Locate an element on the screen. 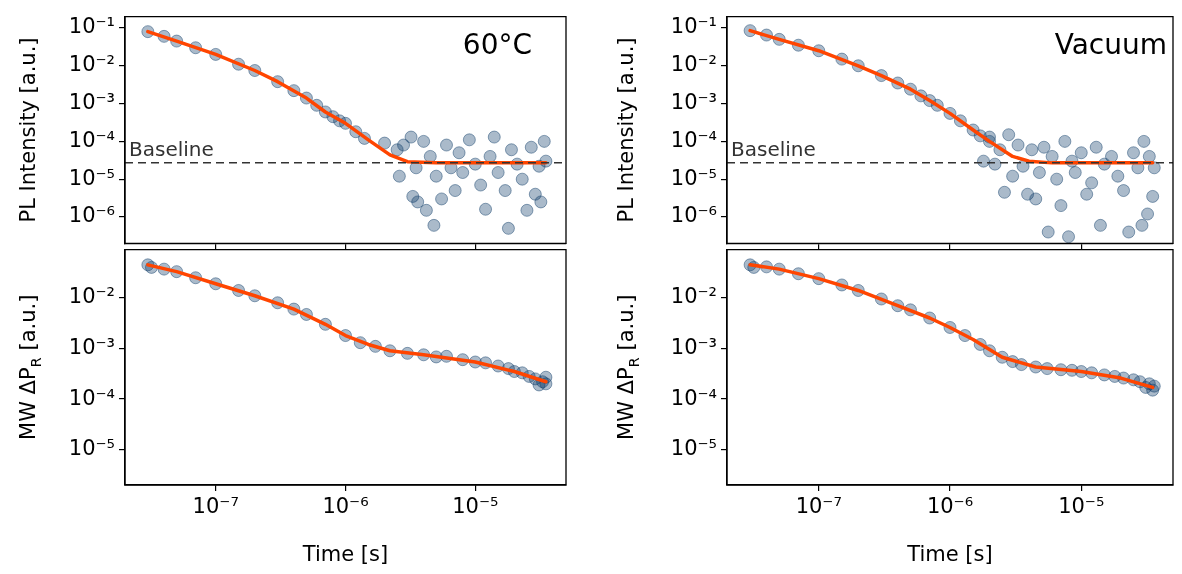  annotation: Vacuum is located at coordinates (1110, 44).